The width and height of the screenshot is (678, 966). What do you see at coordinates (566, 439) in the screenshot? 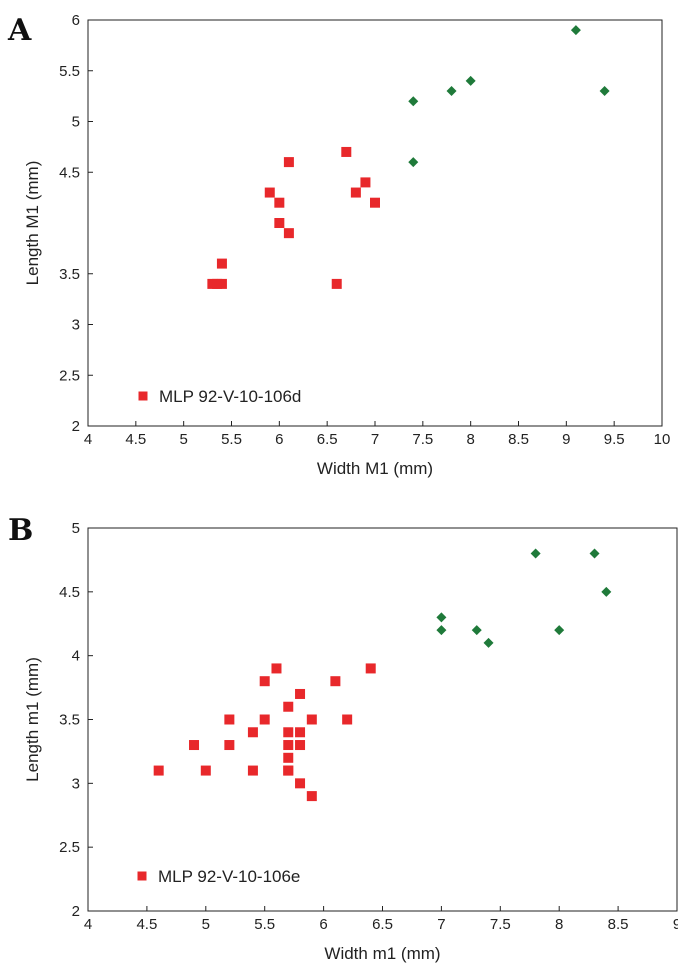
I see `x-tick-label-a: 9` at bounding box center [566, 439].